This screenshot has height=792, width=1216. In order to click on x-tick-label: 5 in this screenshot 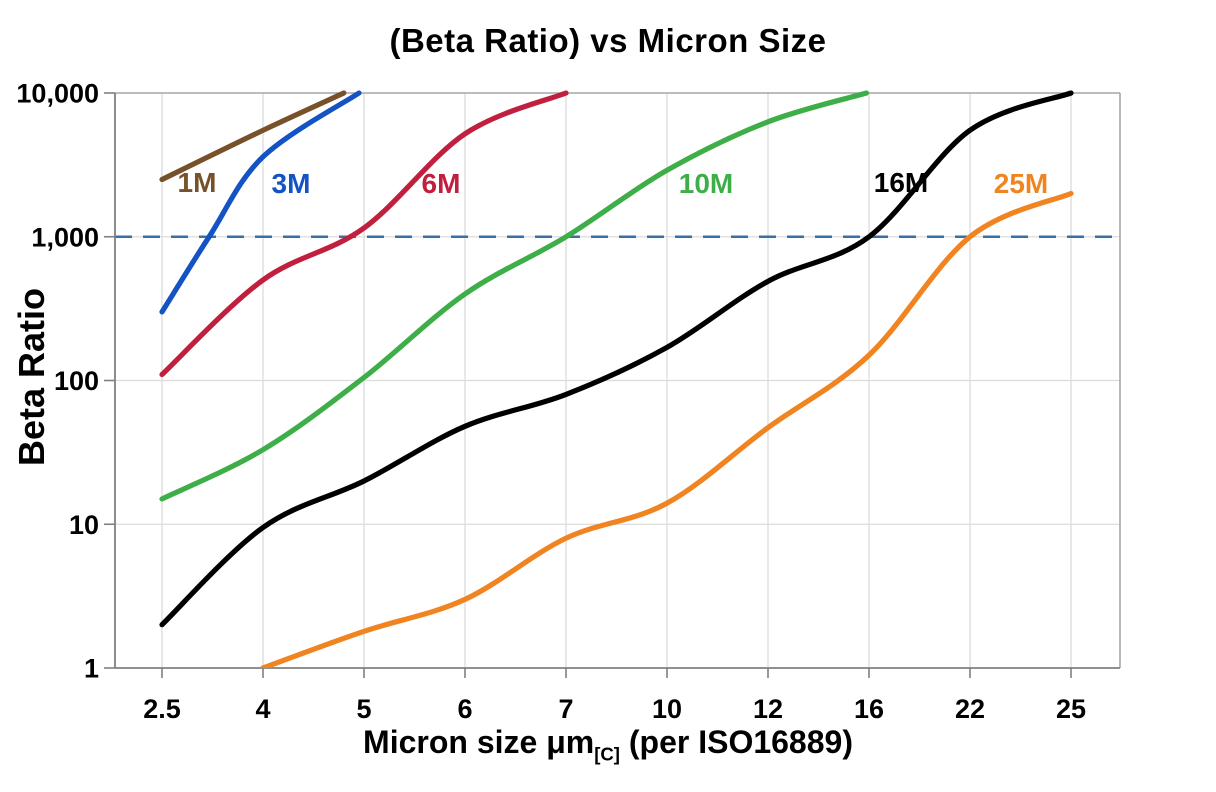, I will do `click(363, 709)`.